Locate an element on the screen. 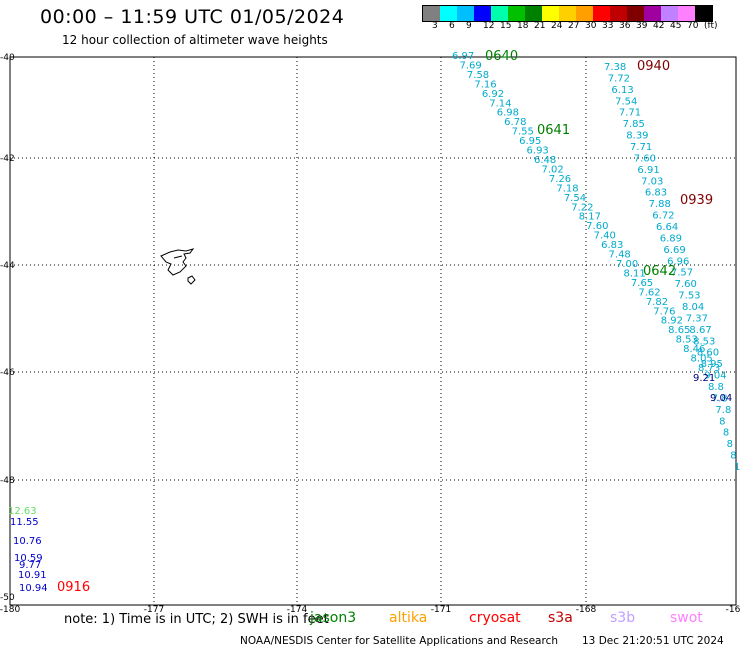 The image size is (740, 650). pass-time-label: 0939 is located at coordinates (696, 200).